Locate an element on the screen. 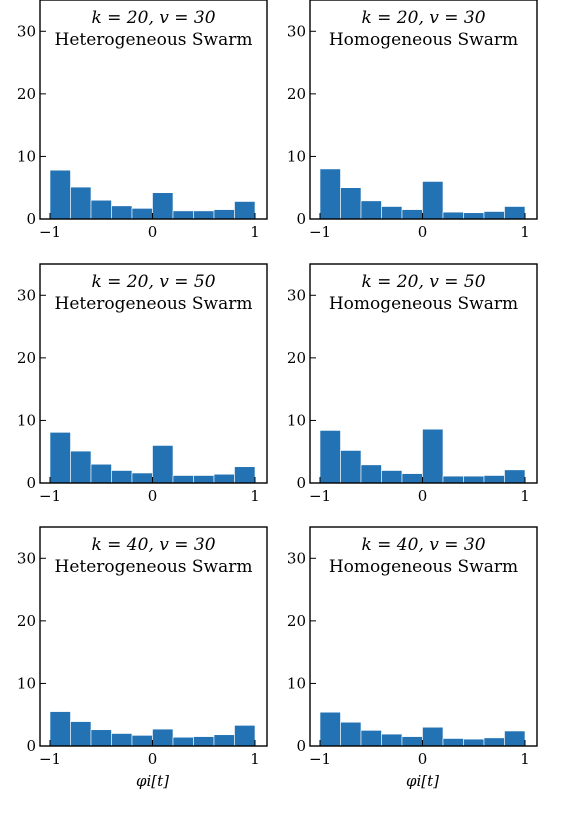 The width and height of the screenshot is (574, 824). panel-title-params: k = 20, v = 30 is located at coordinates (423, 18).